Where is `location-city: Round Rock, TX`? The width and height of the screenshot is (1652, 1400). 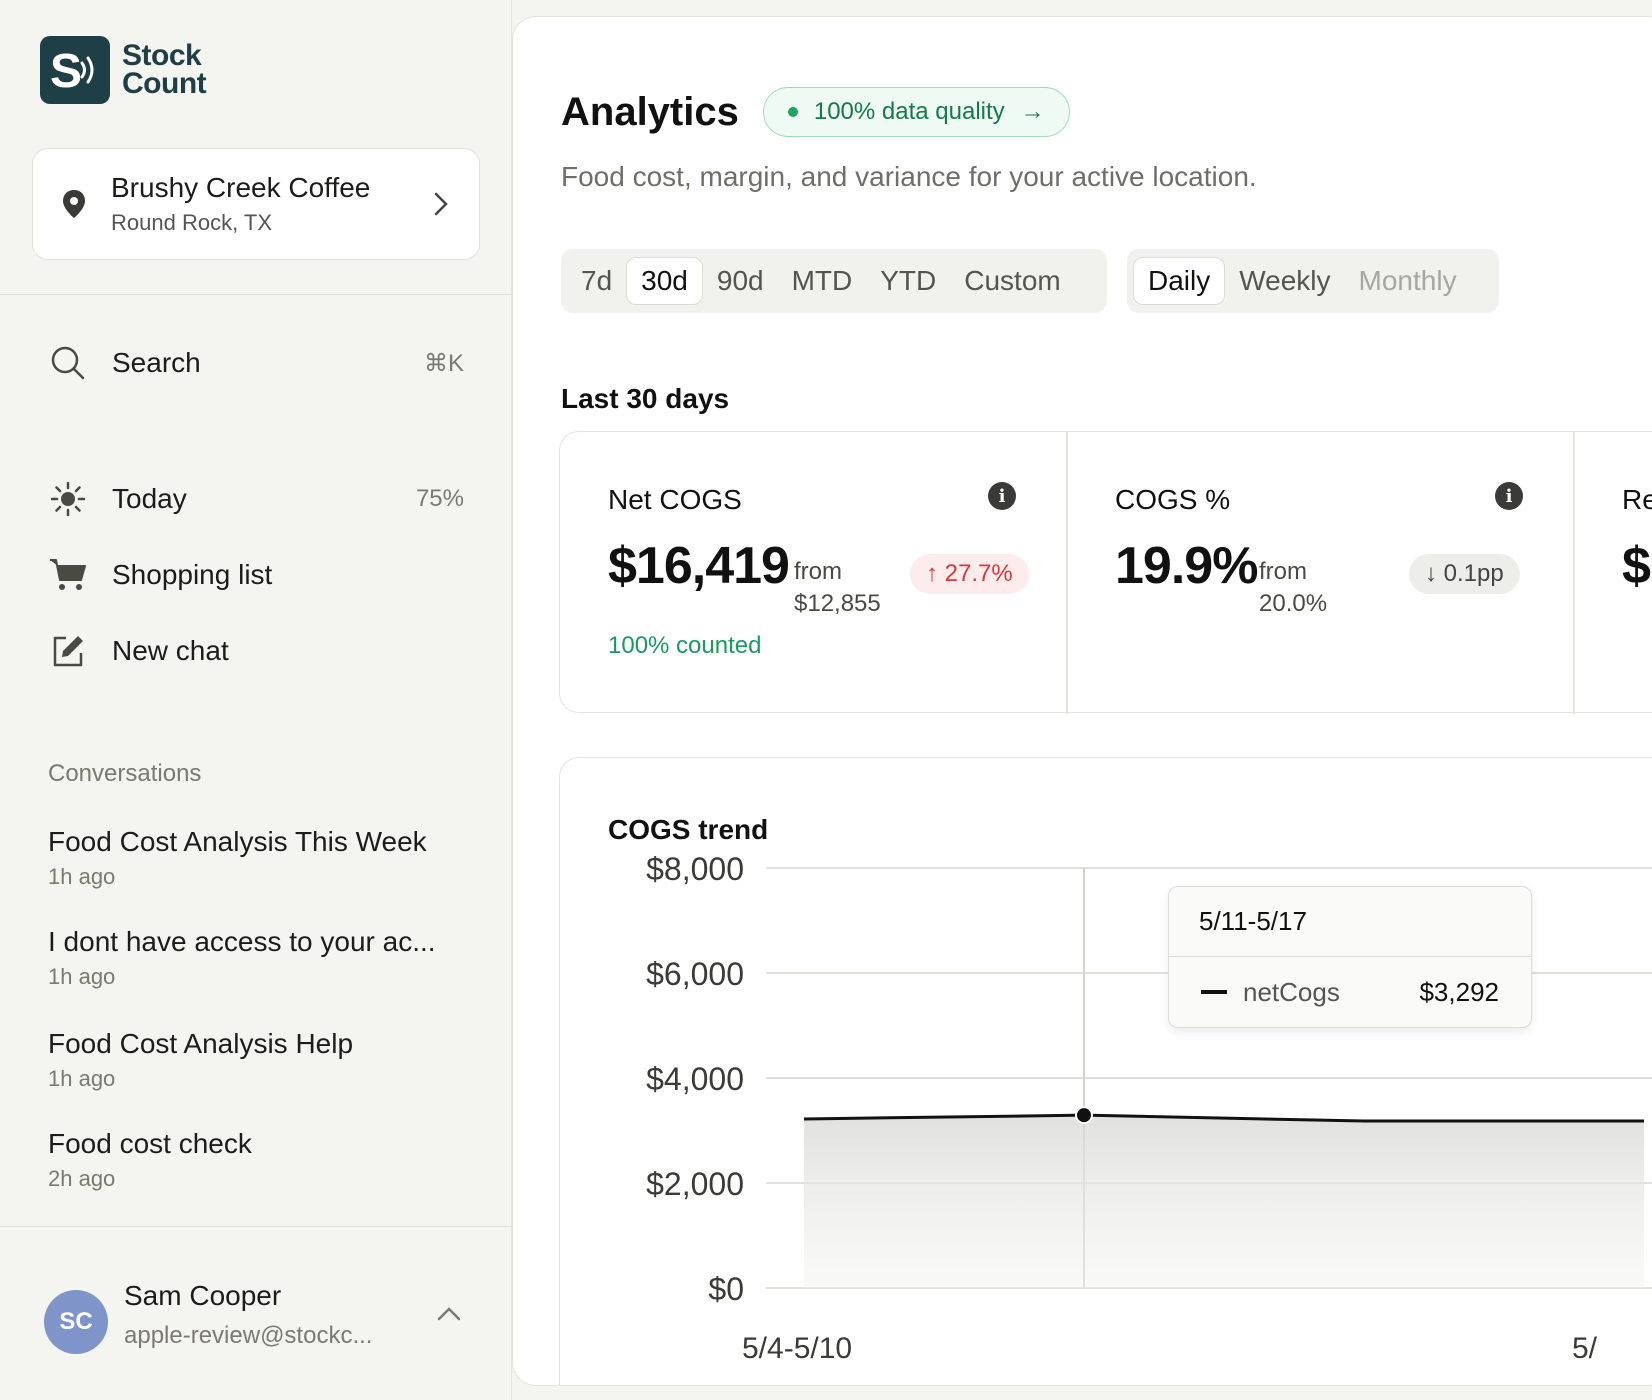 location-city: Round Rock, TX is located at coordinates (192, 222).